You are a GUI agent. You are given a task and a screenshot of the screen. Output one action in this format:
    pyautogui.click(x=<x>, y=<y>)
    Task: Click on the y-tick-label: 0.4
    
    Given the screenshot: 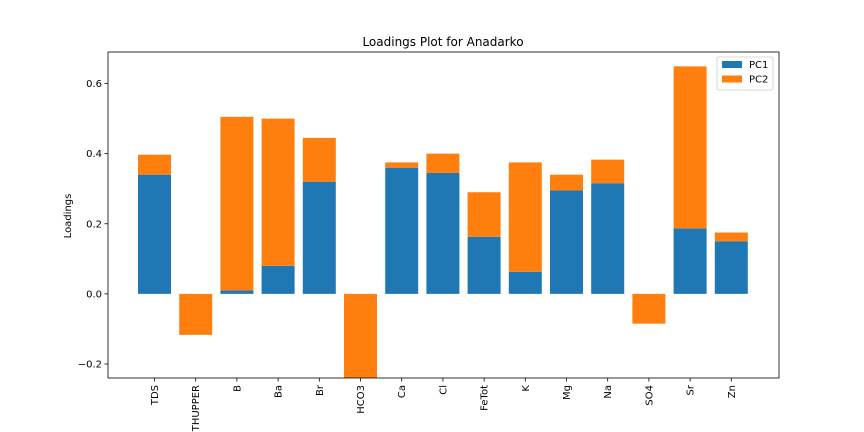 What is the action you would take?
    pyautogui.click(x=94, y=154)
    